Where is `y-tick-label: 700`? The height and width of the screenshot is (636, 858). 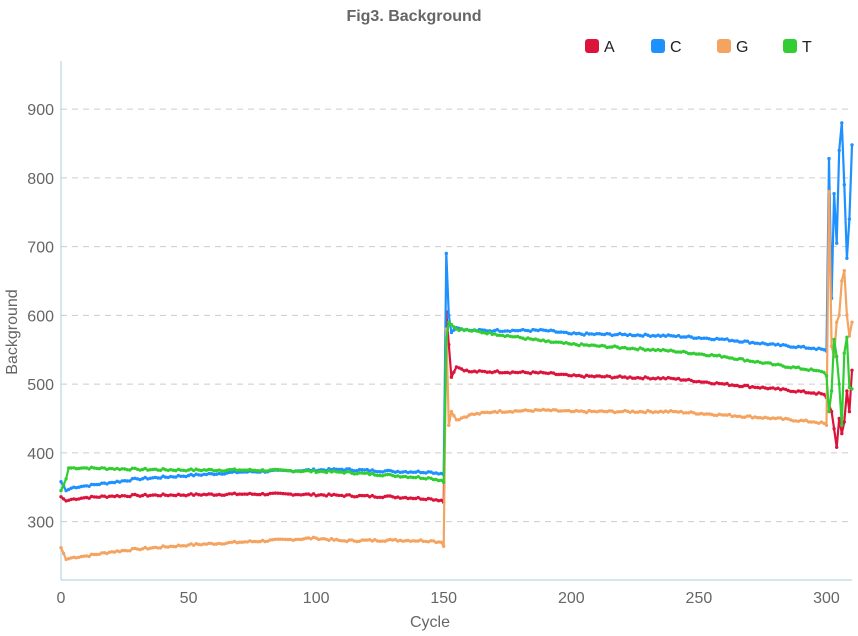
y-tick-label: 700 is located at coordinates (40, 248).